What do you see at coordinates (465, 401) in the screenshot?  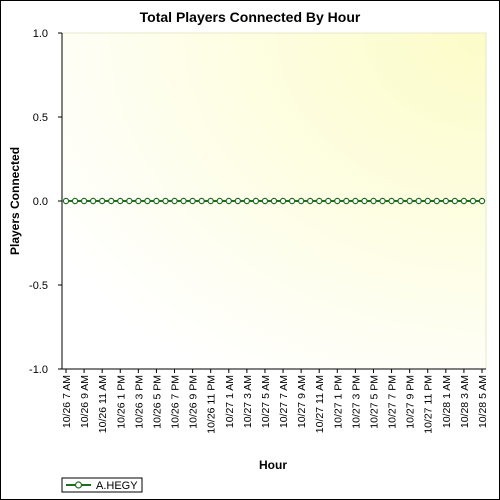 I see `x-tick-label: 10/28 3 AM` at bounding box center [465, 401].